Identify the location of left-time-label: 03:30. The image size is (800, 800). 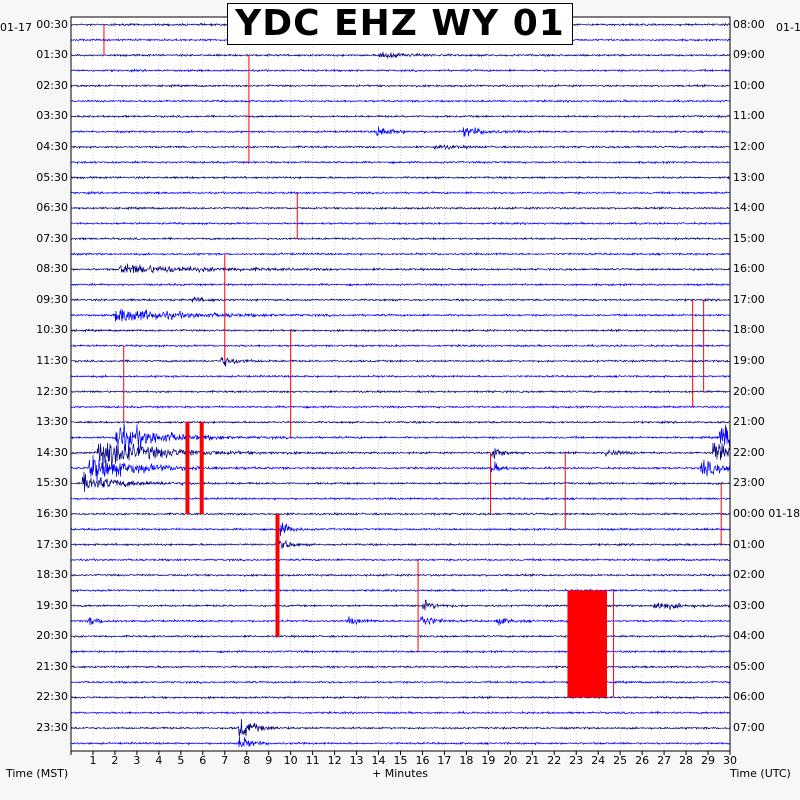
(52, 116).